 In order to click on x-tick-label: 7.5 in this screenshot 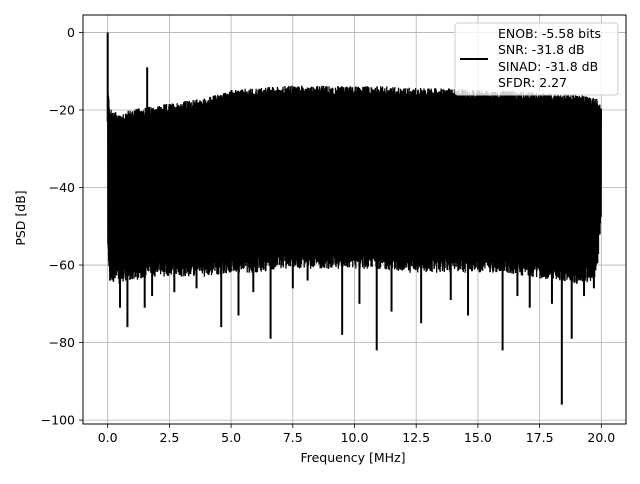, I will do `click(293, 437)`.